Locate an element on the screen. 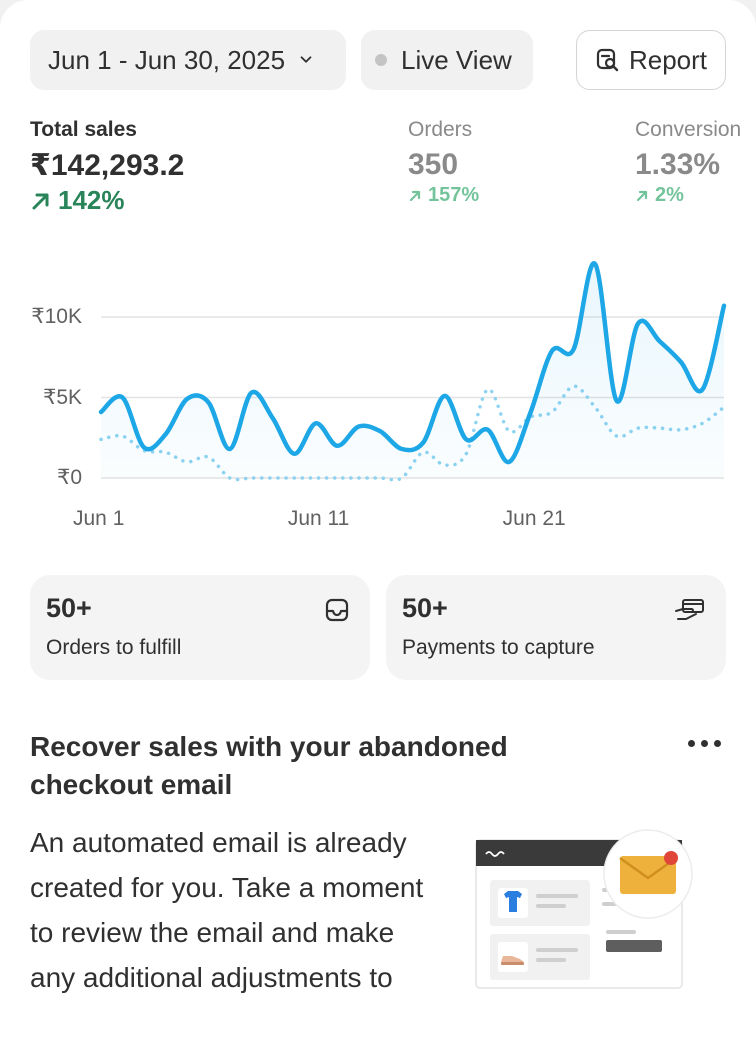 This screenshot has width=756, height=1060. report-button: Report is located at coordinates (651, 60).